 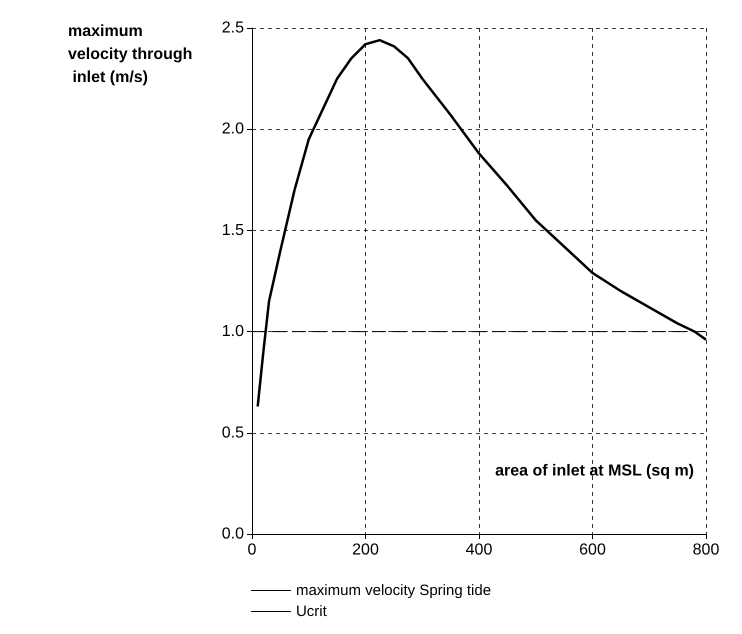 I want to click on y-tick-label: 2.5, so click(x=233, y=28).